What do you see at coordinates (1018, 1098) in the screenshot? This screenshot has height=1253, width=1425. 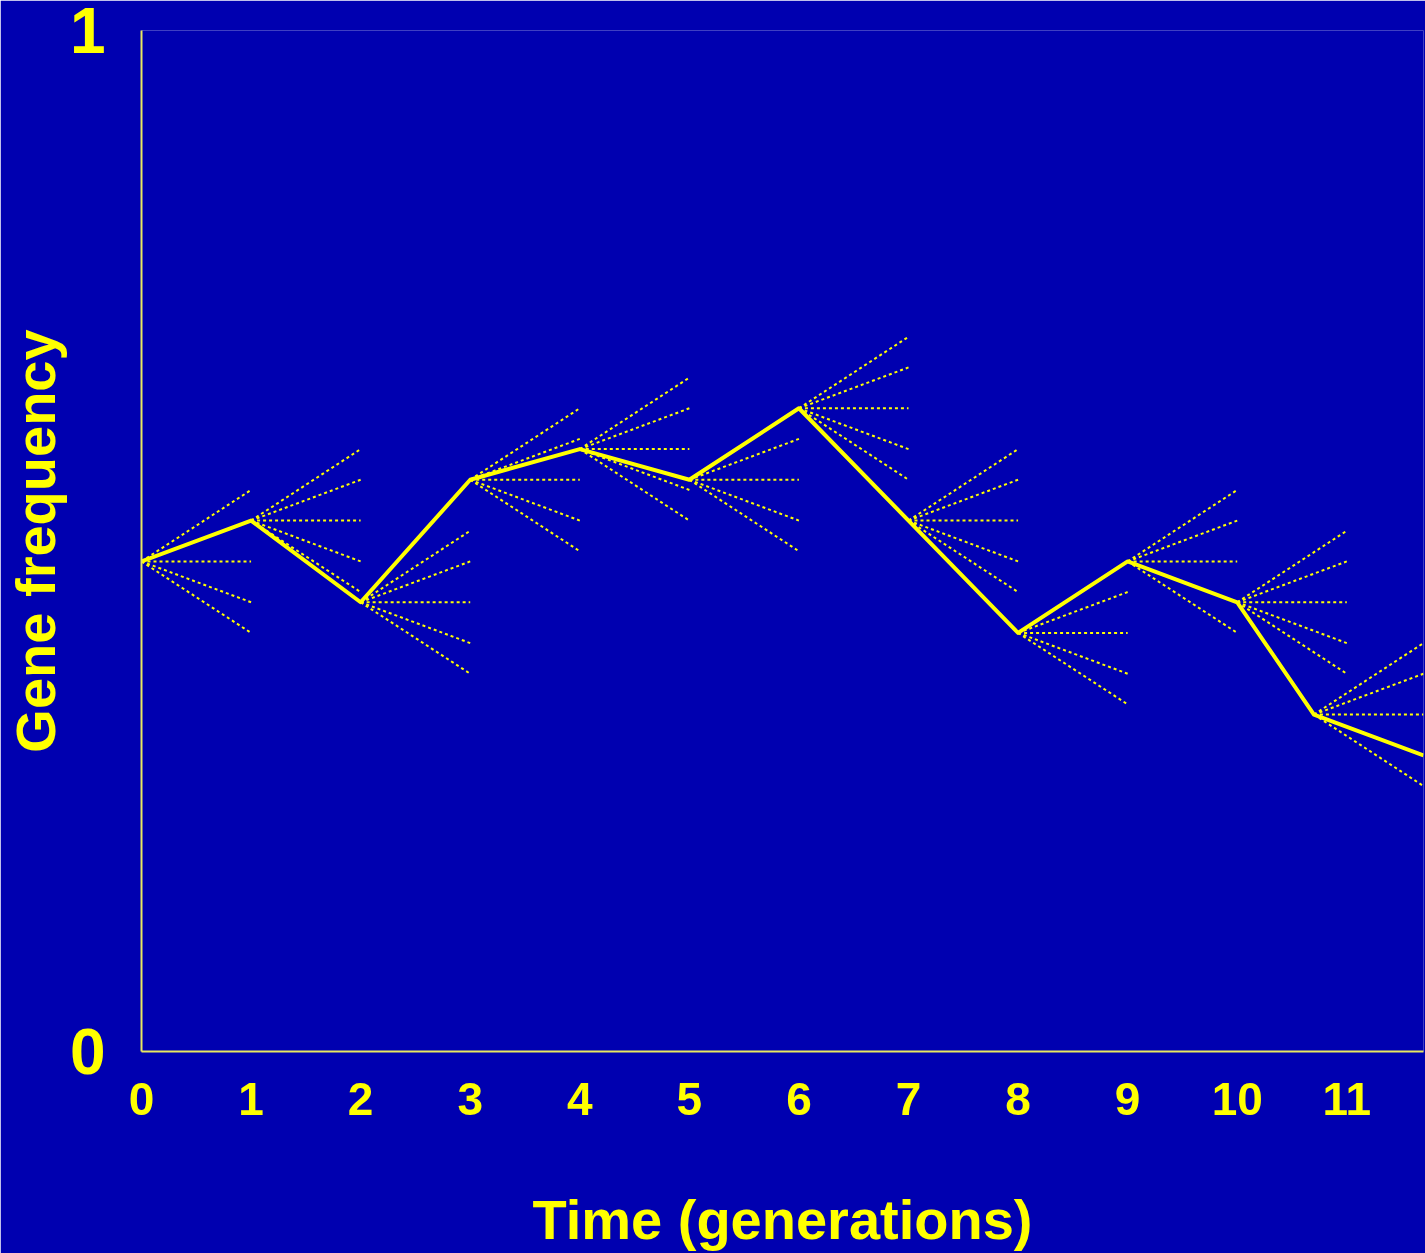 I see `x-tick-label: 8` at bounding box center [1018, 1098].